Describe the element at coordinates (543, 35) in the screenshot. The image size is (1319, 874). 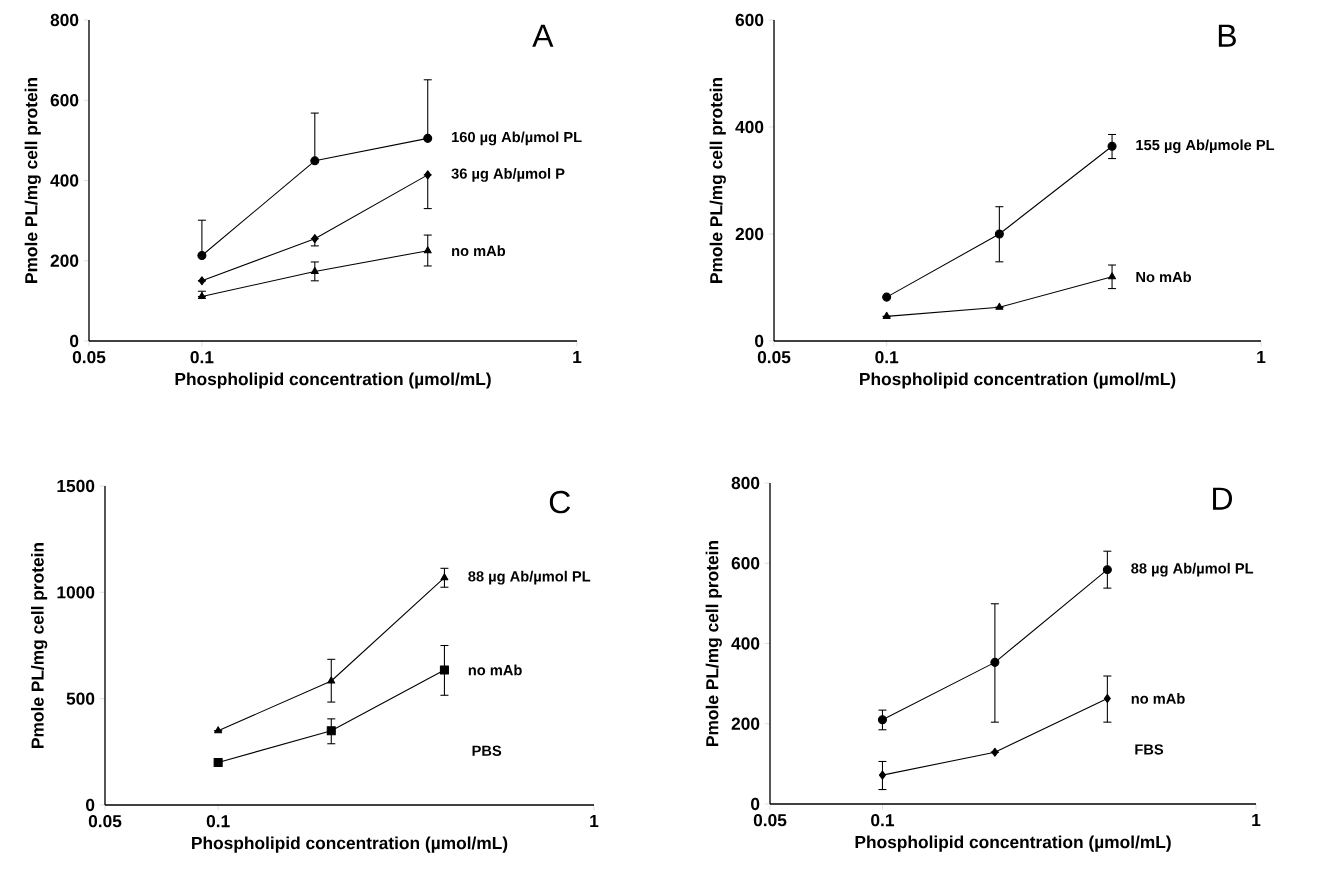
I see `chart-title: A` at that location.